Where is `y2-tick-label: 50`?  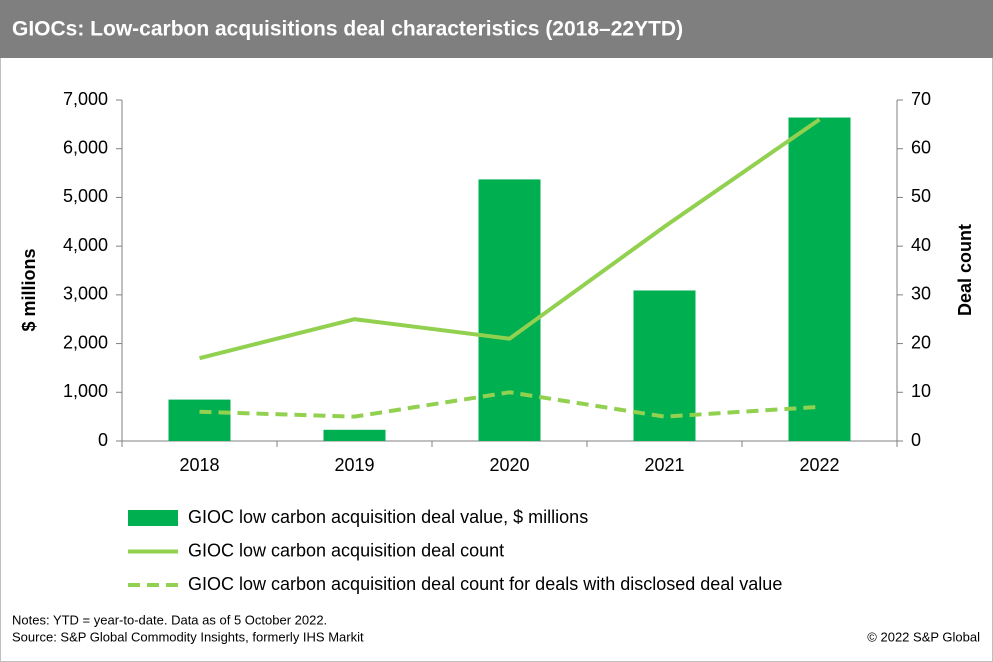 y2-tick-label: 50 is located at coordinates (921, 196).